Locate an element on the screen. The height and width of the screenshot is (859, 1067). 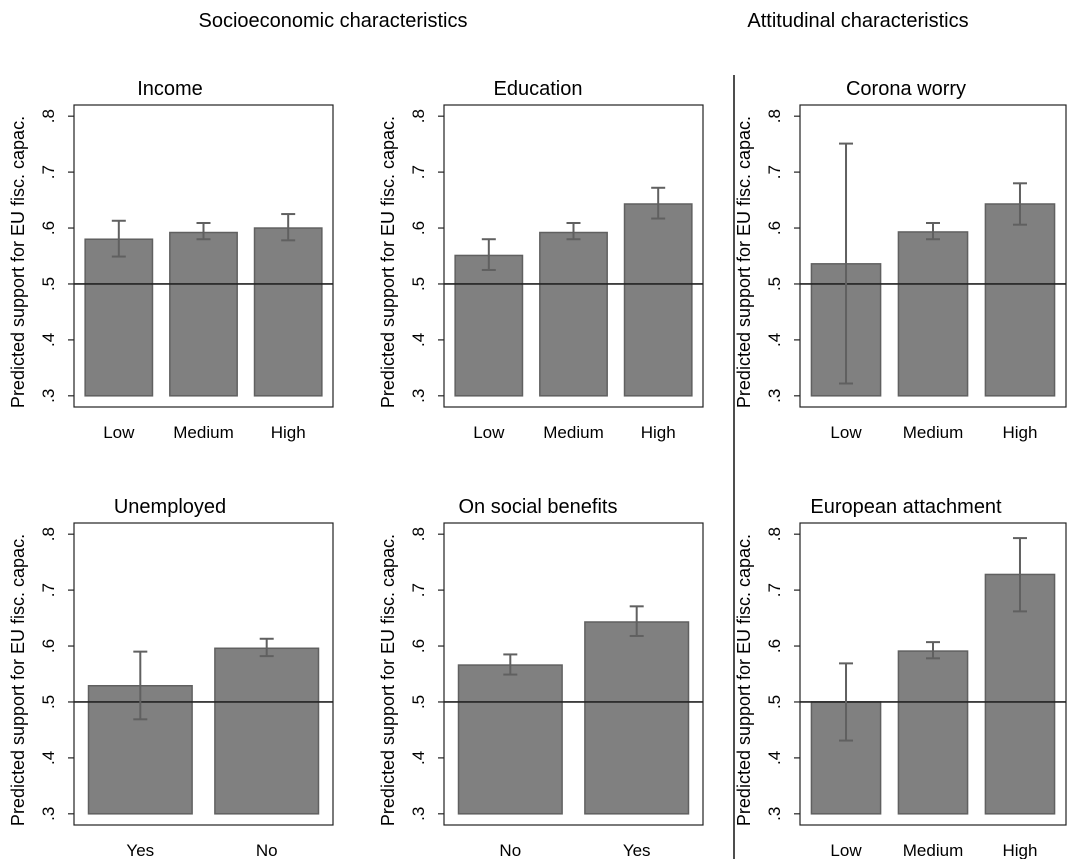
panel-title: Unemployed is located at coordinates (170, 507).